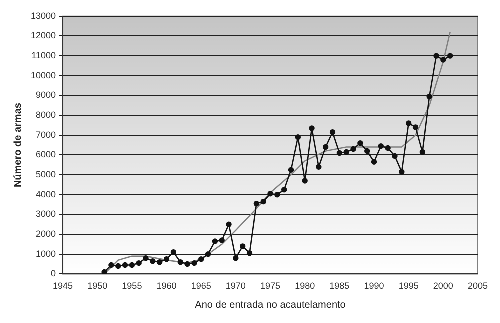  What do you see at coordinates (236, 286) in the screenshot?
I see `x-tick-label: 1970` at bounding box center [236, 286].